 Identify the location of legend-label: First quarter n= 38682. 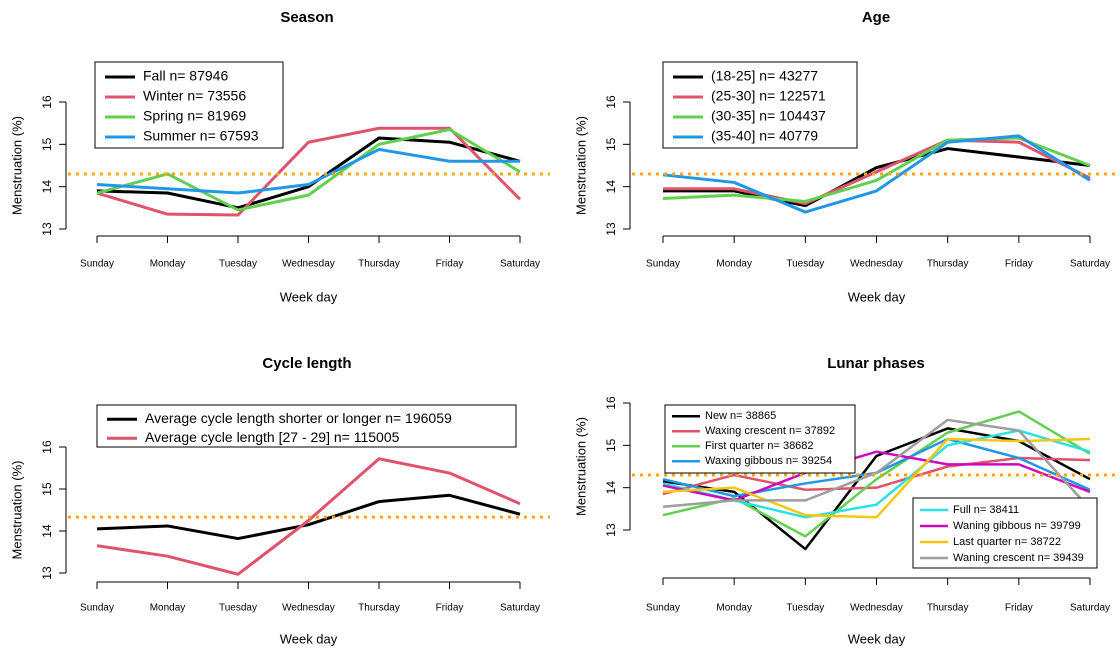
(759, 446).